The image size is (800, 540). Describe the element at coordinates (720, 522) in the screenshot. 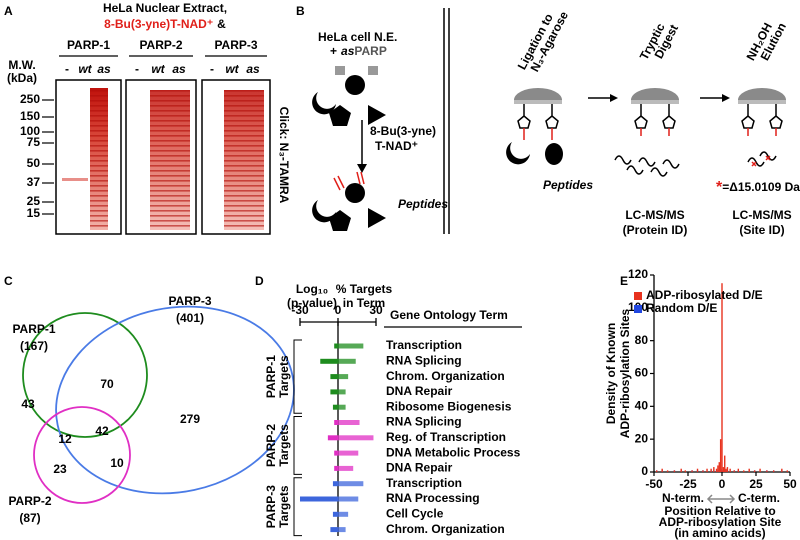

I see `x-axis-label: ADP-ribosylation Site` at that location.